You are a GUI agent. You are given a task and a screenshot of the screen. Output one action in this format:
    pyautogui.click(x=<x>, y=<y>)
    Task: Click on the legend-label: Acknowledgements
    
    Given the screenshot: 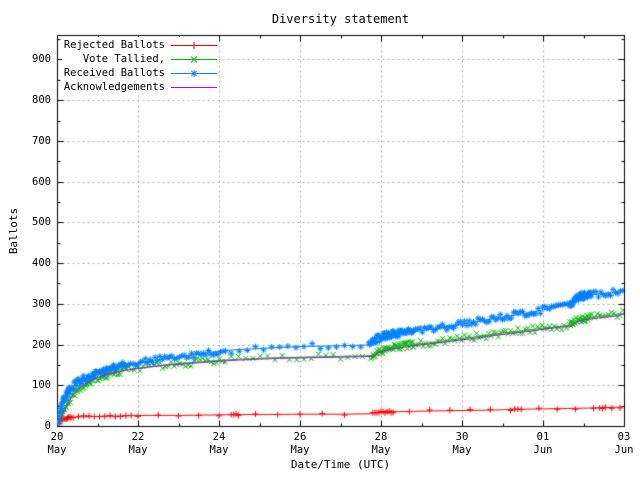 What is the action you would take?
    pyautogui.click(x=114, y=87)
    